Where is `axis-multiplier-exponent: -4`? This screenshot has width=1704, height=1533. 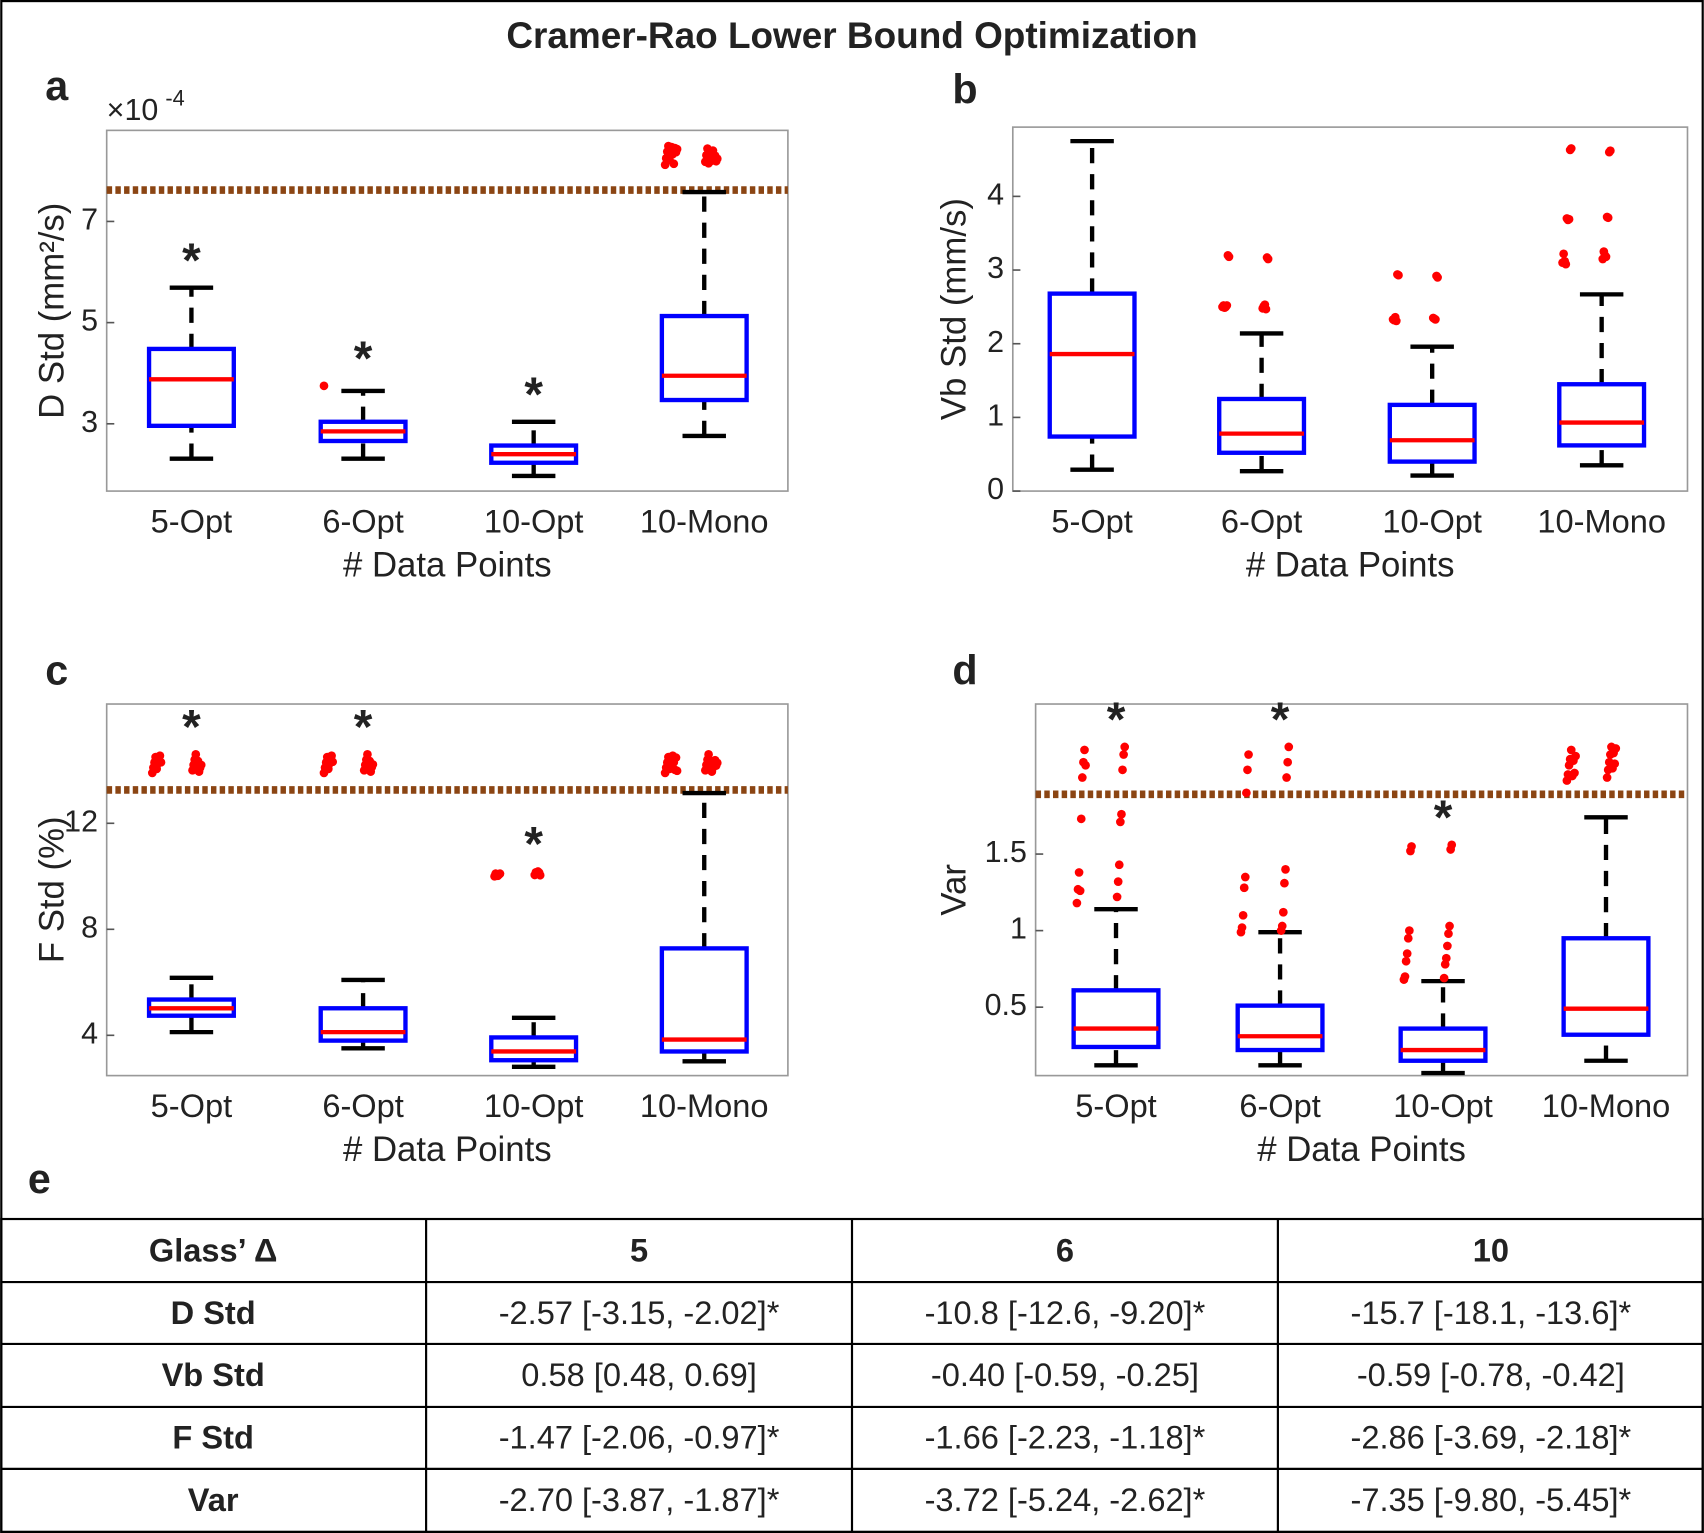 axis-multiplier-exponent: -4 is located at coordinates (174, 98).